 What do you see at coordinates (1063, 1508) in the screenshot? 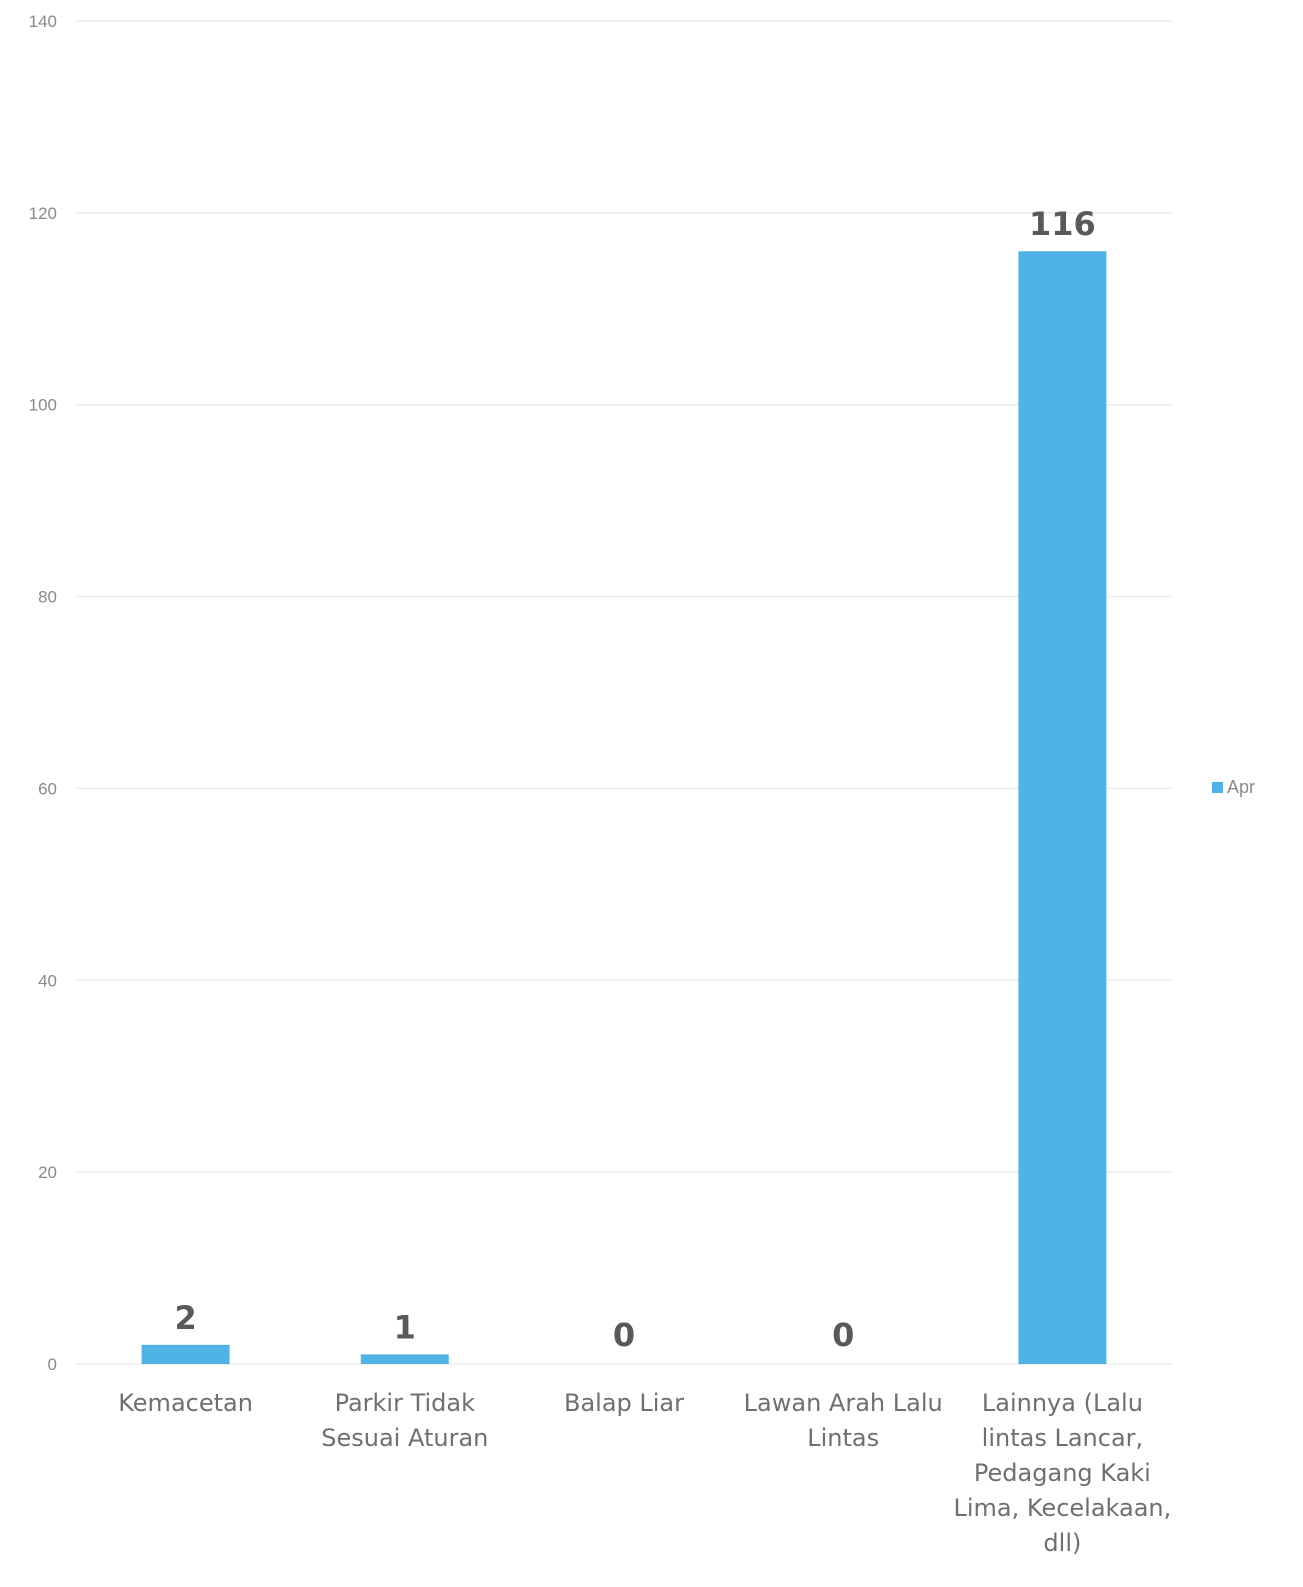
I see `category-label-line: Lima, Kecelakaan,` at bounding box center [1063, 1508].